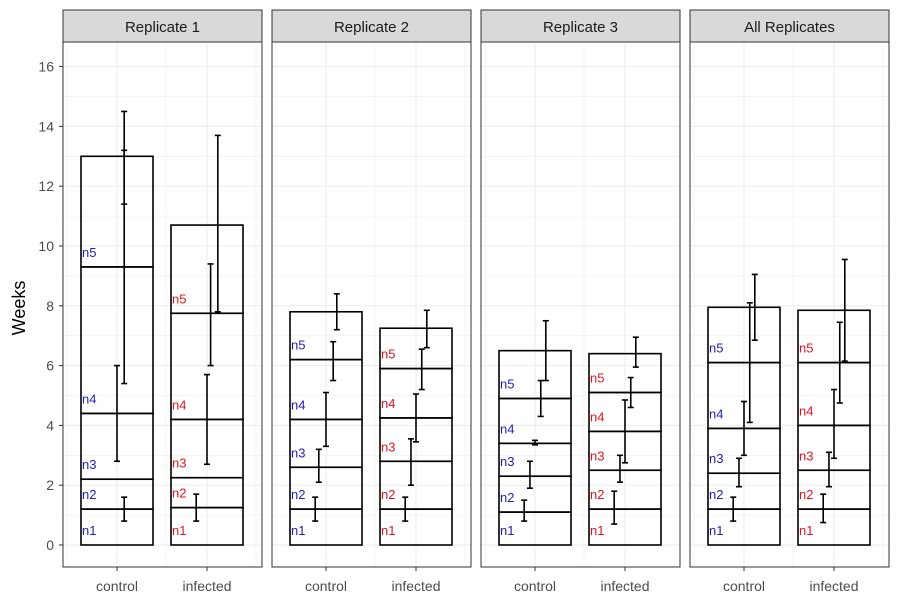  I want to click on facet-title: All Replicates, so click(789, 27).